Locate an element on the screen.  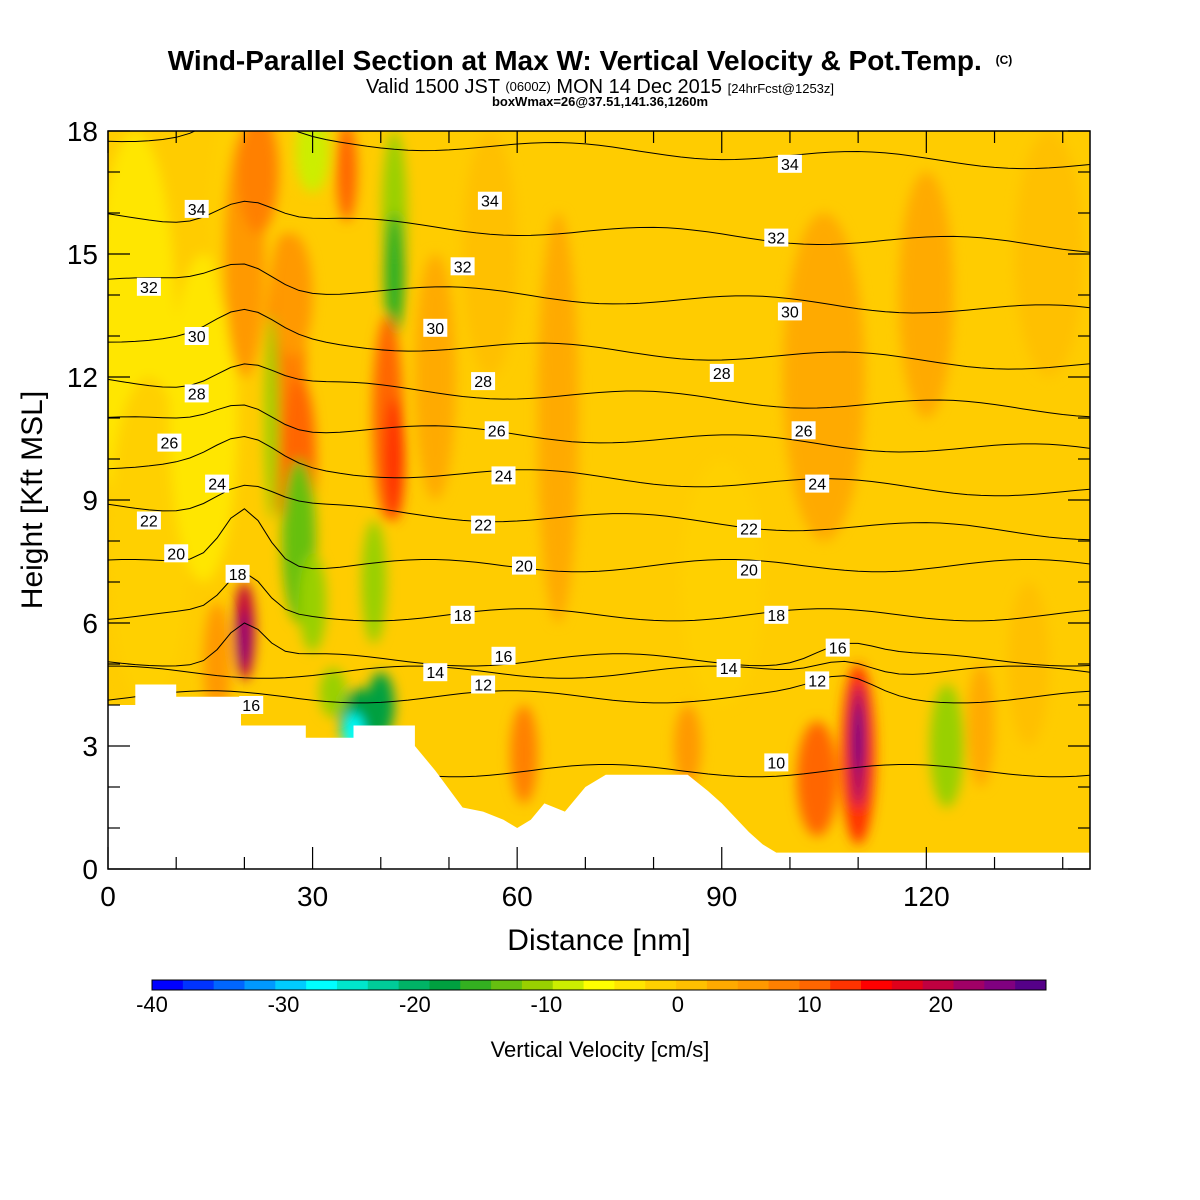
x-tick-label: 90 is located at coordinates (721, 896).